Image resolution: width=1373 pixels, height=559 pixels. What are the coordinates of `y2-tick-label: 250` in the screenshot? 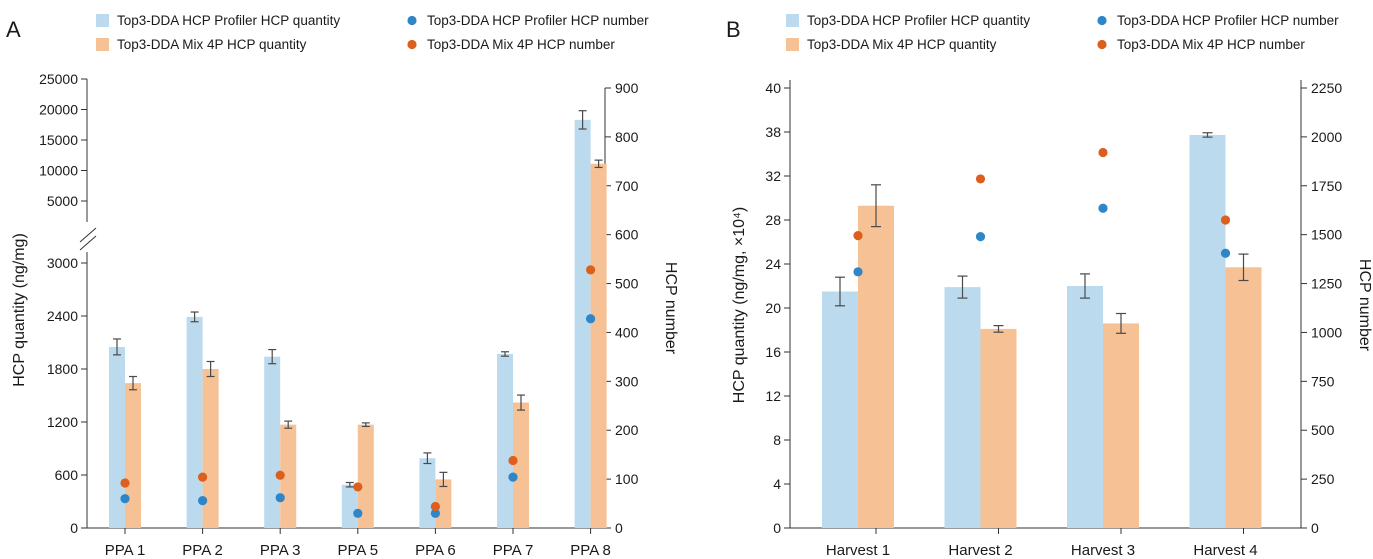 It's located at (1323, 479).